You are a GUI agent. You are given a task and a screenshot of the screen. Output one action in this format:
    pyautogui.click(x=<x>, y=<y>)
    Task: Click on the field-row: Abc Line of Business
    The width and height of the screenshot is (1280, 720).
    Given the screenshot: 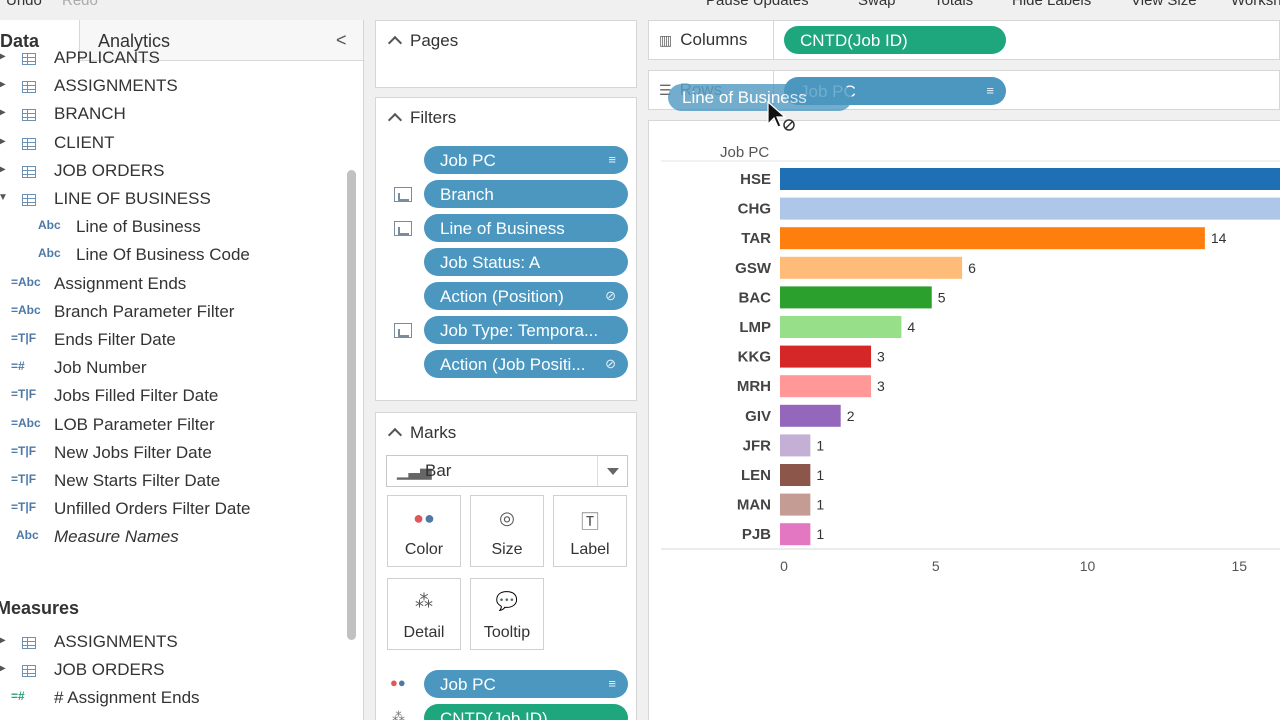 What is the action you would take?
    pyautogui.click(x=171, y=227)
    